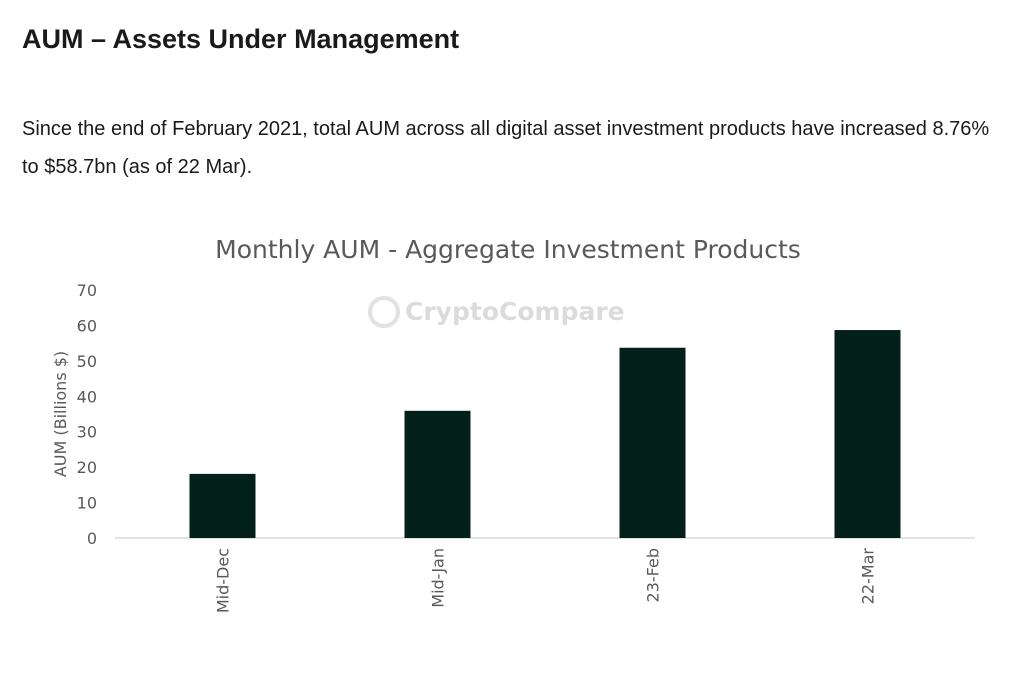 This screenshot has height=674, width=1024. I want to click on y-tick-label: 40, so click(87, 396).